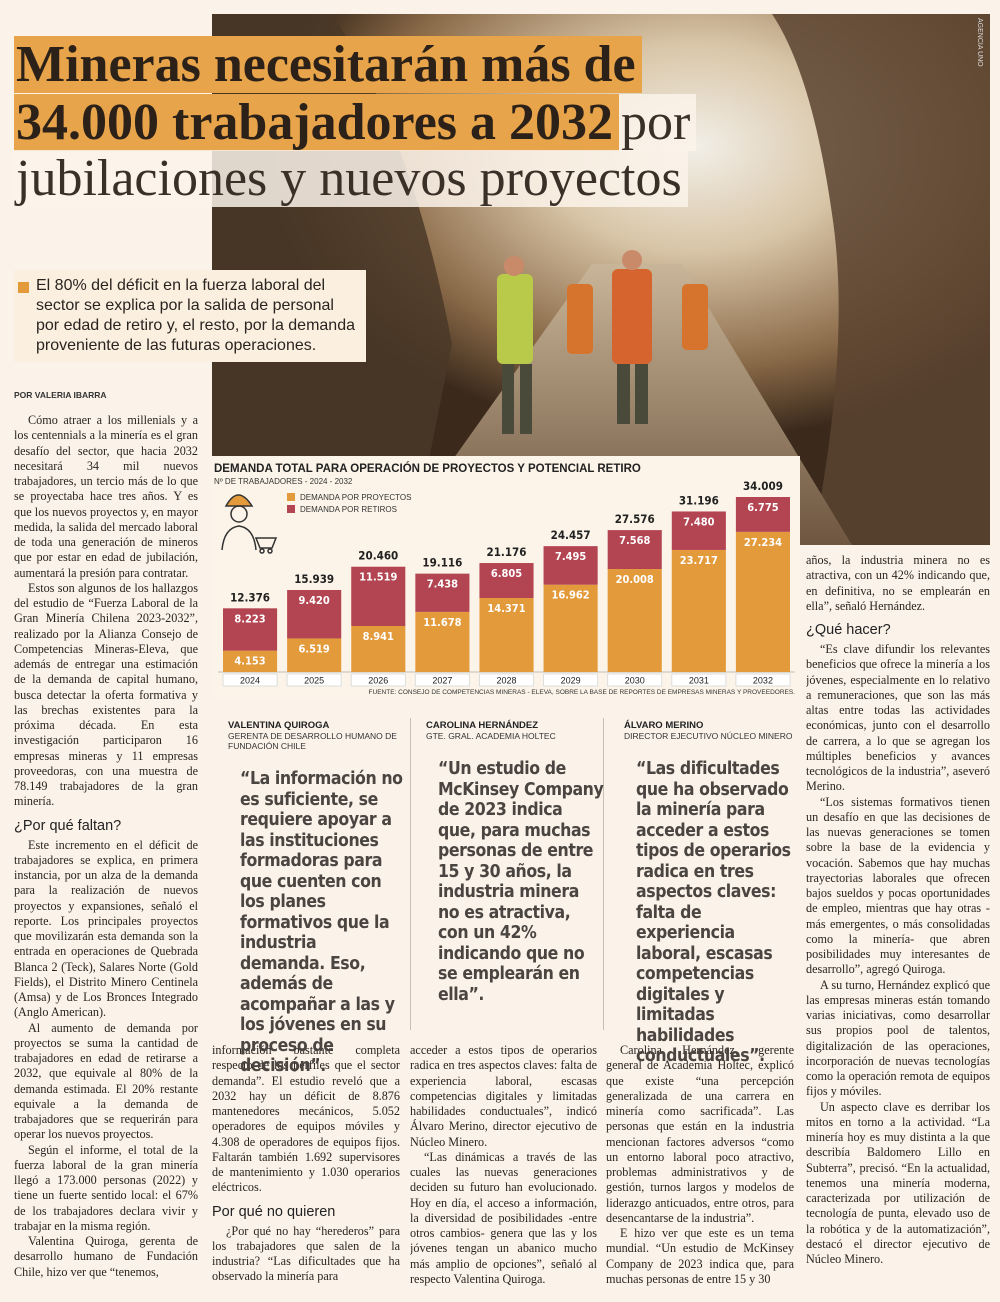 The image size is (1000, 1302). I want to click on total-label: 20.460, so click(378, 556).